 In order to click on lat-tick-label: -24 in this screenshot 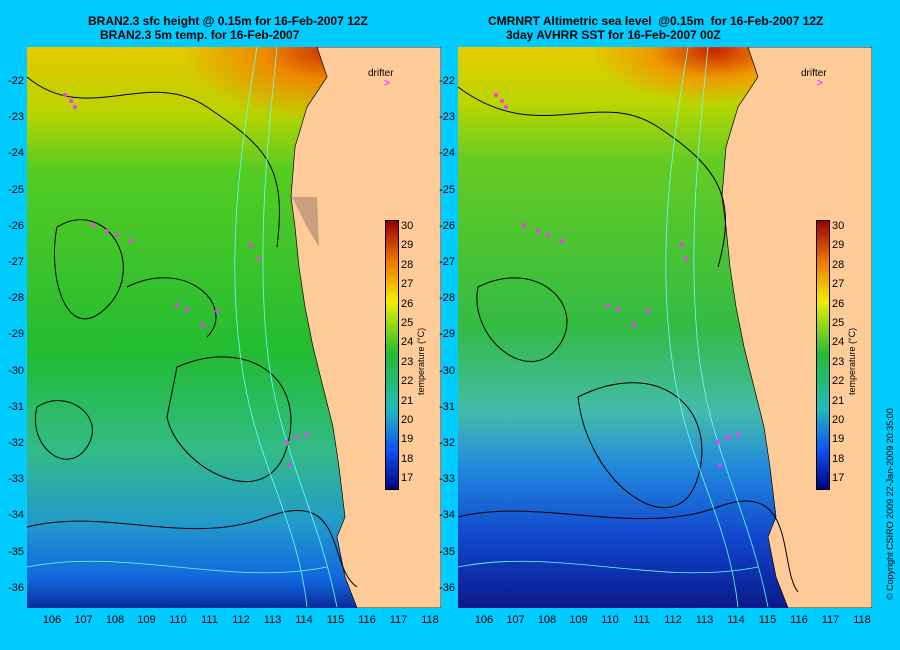, I will do `click(447, 153)`.